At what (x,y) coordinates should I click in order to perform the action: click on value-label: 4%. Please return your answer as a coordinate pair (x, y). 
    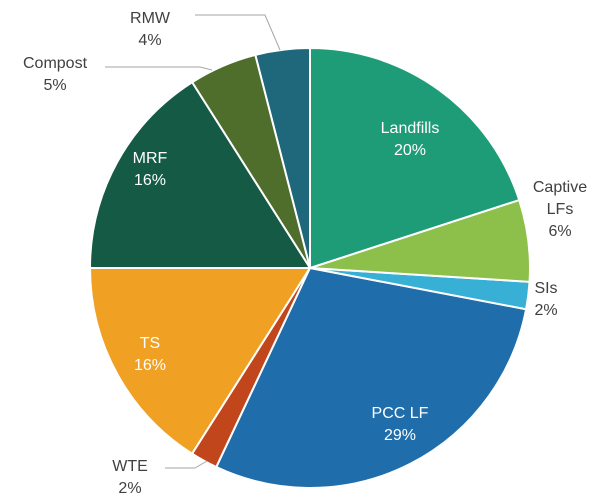
    Looking at the image, I should click on (150, 40).